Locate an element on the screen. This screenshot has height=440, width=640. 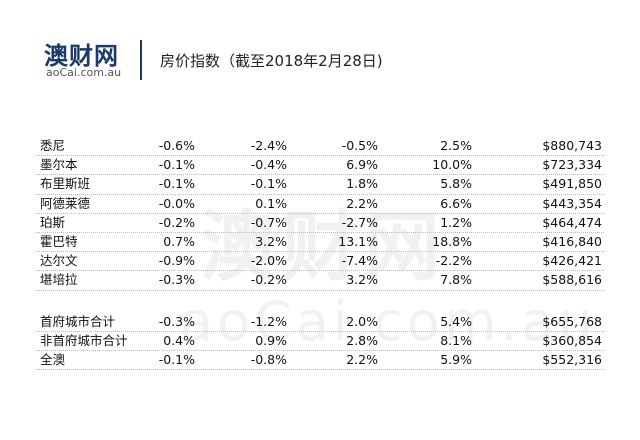
cell-value: -0.9% is located at coordinates (176, 261).